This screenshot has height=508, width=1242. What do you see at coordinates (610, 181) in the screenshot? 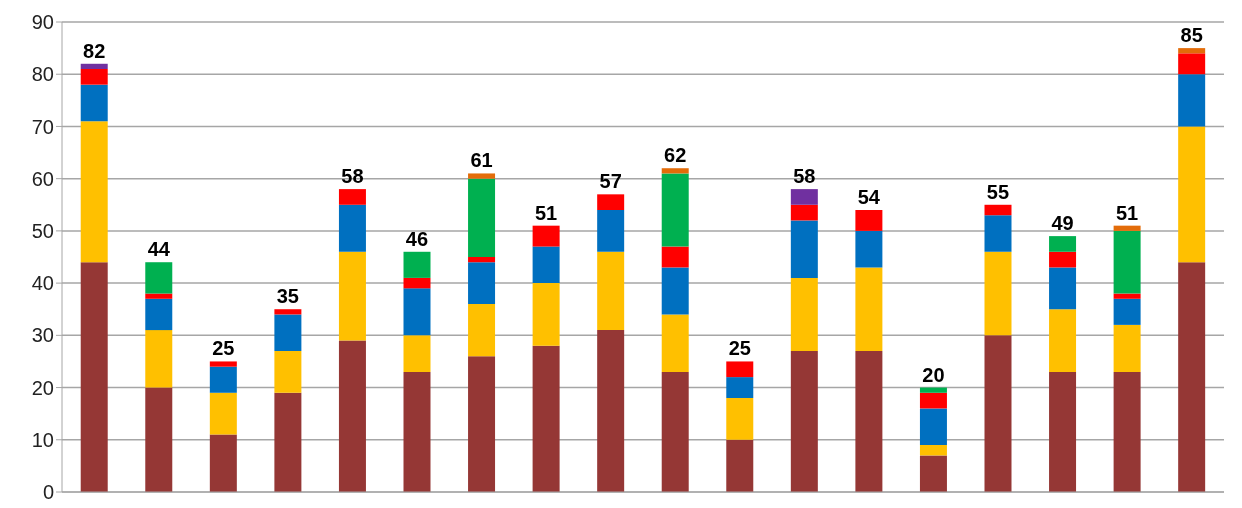
I see `total-label: 57` at bounding box center [610, 181].